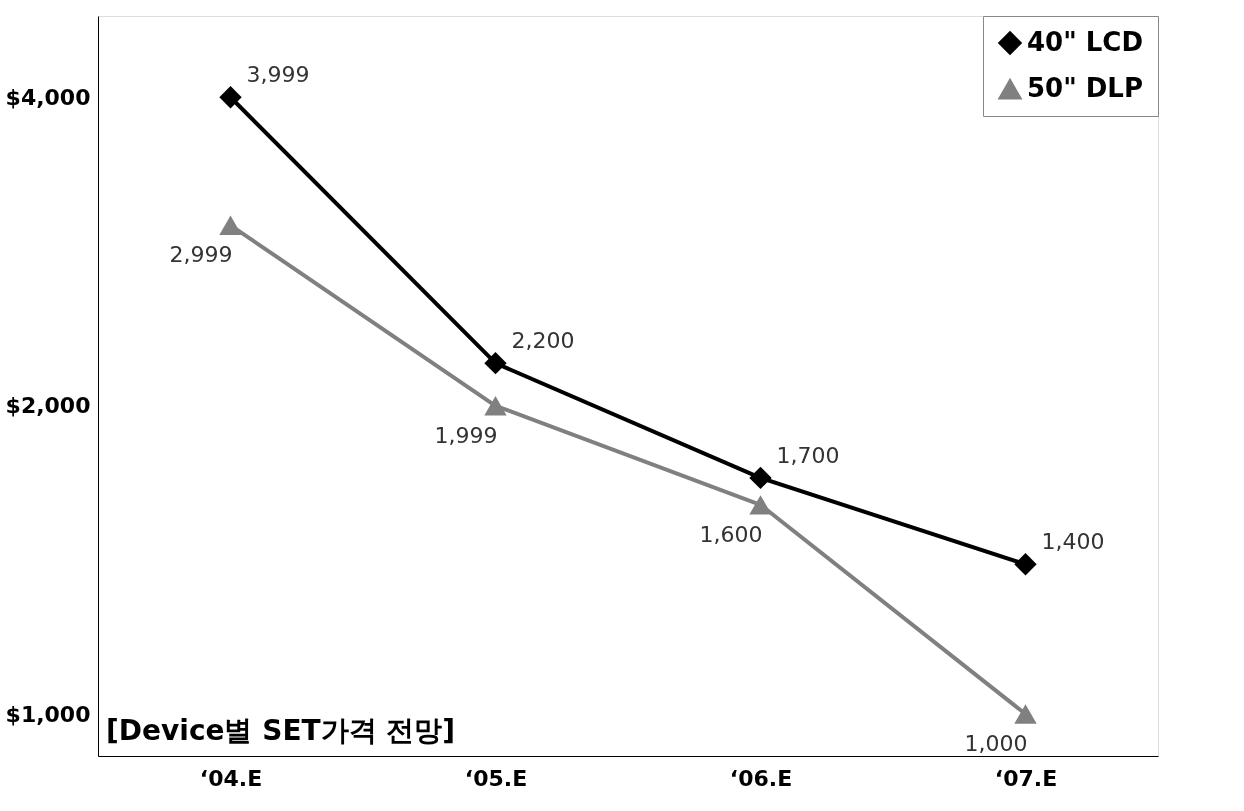 The height and width of the screenshot is (811, 1244). What do you see at coordinates (48, 97) in the screenshot?
I see `y-tick-label: $4,000` at bounding box center [48, 97].